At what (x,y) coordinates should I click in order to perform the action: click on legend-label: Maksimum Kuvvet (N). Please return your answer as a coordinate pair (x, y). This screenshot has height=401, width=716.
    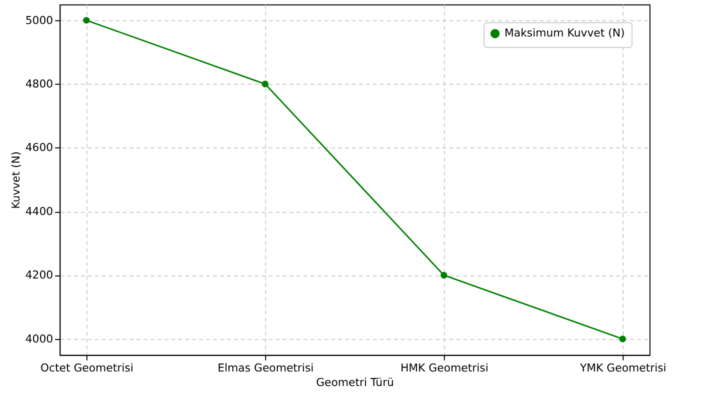
    Looking at the image, I should click on (564, 33).